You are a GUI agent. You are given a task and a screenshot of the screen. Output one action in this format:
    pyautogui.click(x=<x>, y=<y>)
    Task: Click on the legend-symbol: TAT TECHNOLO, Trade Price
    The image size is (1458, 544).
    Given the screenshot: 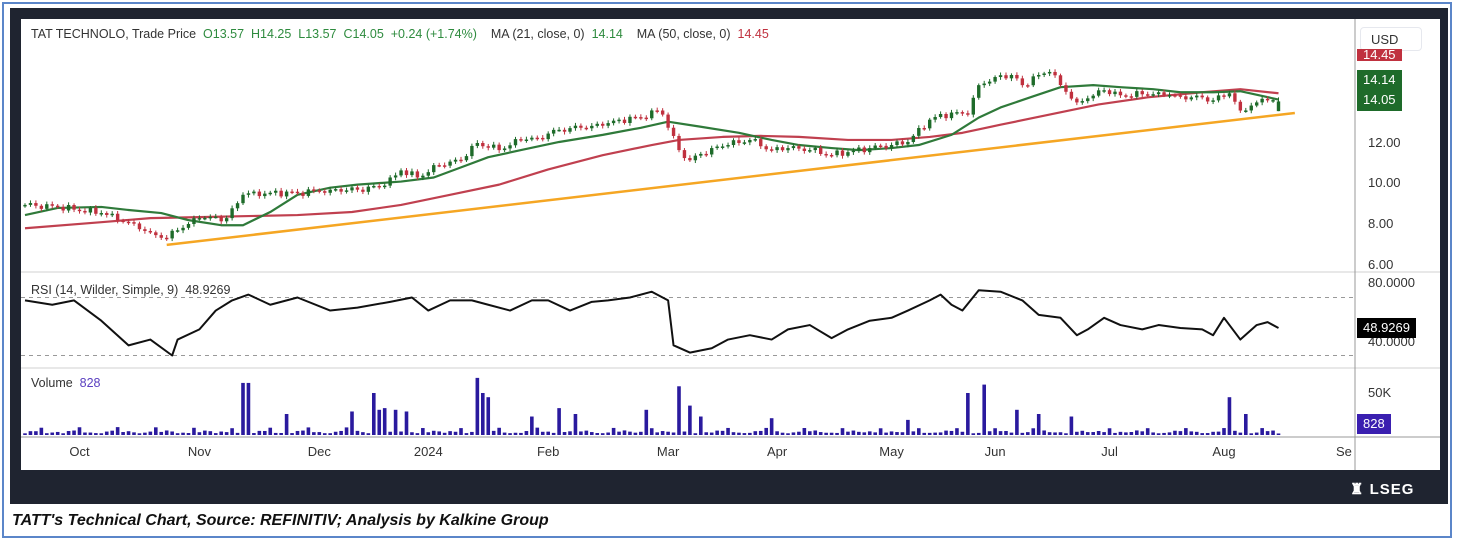 What is the action you would take?
    pyautogui.click(x=114, y=34)
    